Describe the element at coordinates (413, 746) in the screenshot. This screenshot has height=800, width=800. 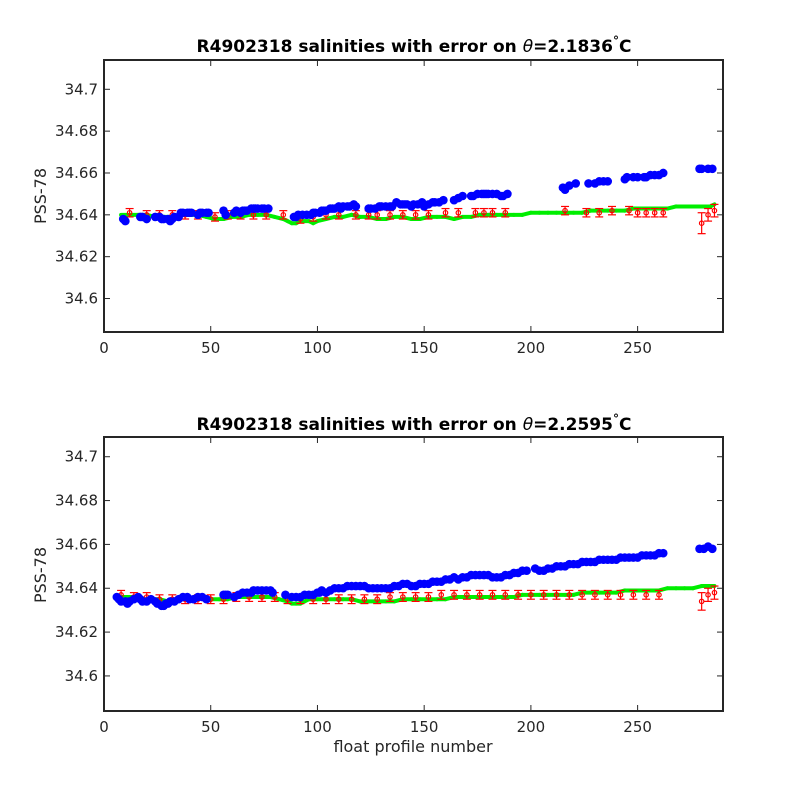
I see `bottom-x-axis-label: float profile number` at that location.